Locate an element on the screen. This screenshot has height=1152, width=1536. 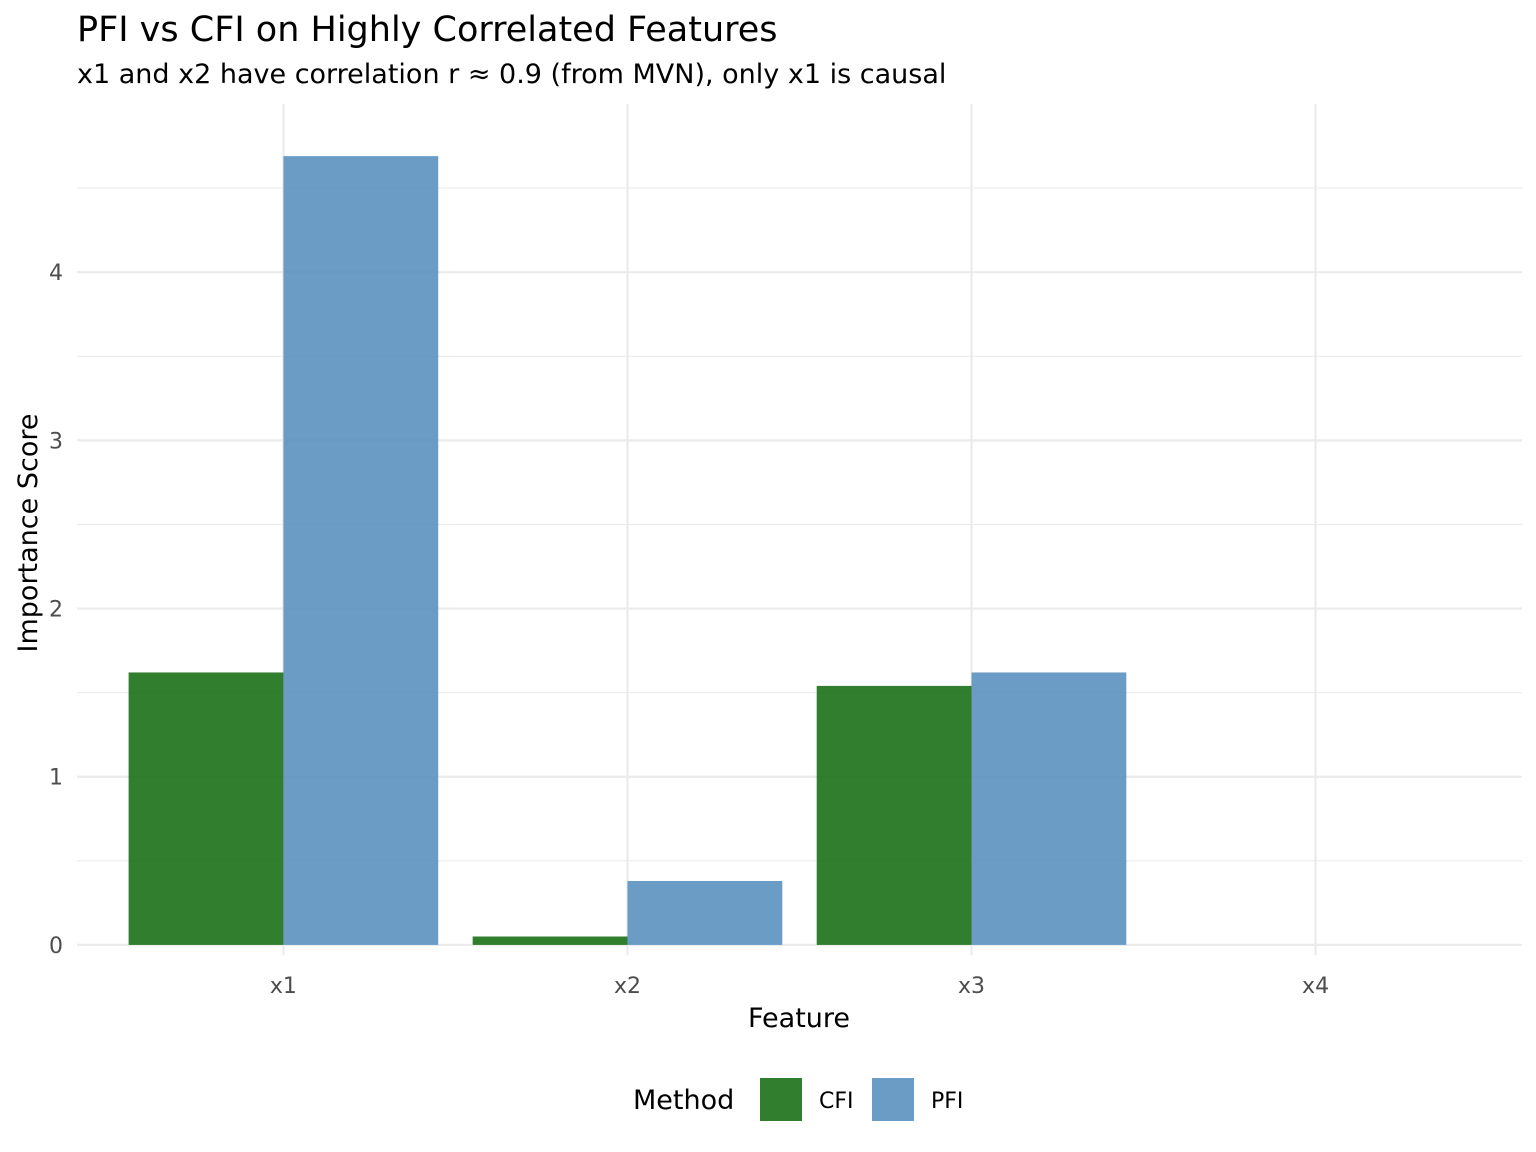
legend-key-pfi is located at coordinates (893, 1099).